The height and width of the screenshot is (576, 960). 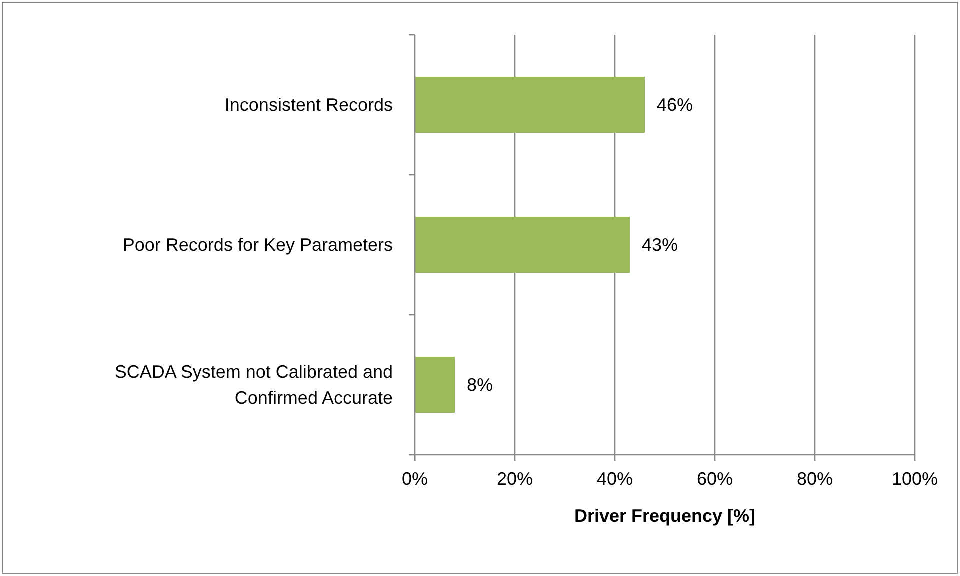 What do you see at coordinates (415, 479) in the screenshot?
I see `x-tick-label: 0%` at bounding box center [415, 479].